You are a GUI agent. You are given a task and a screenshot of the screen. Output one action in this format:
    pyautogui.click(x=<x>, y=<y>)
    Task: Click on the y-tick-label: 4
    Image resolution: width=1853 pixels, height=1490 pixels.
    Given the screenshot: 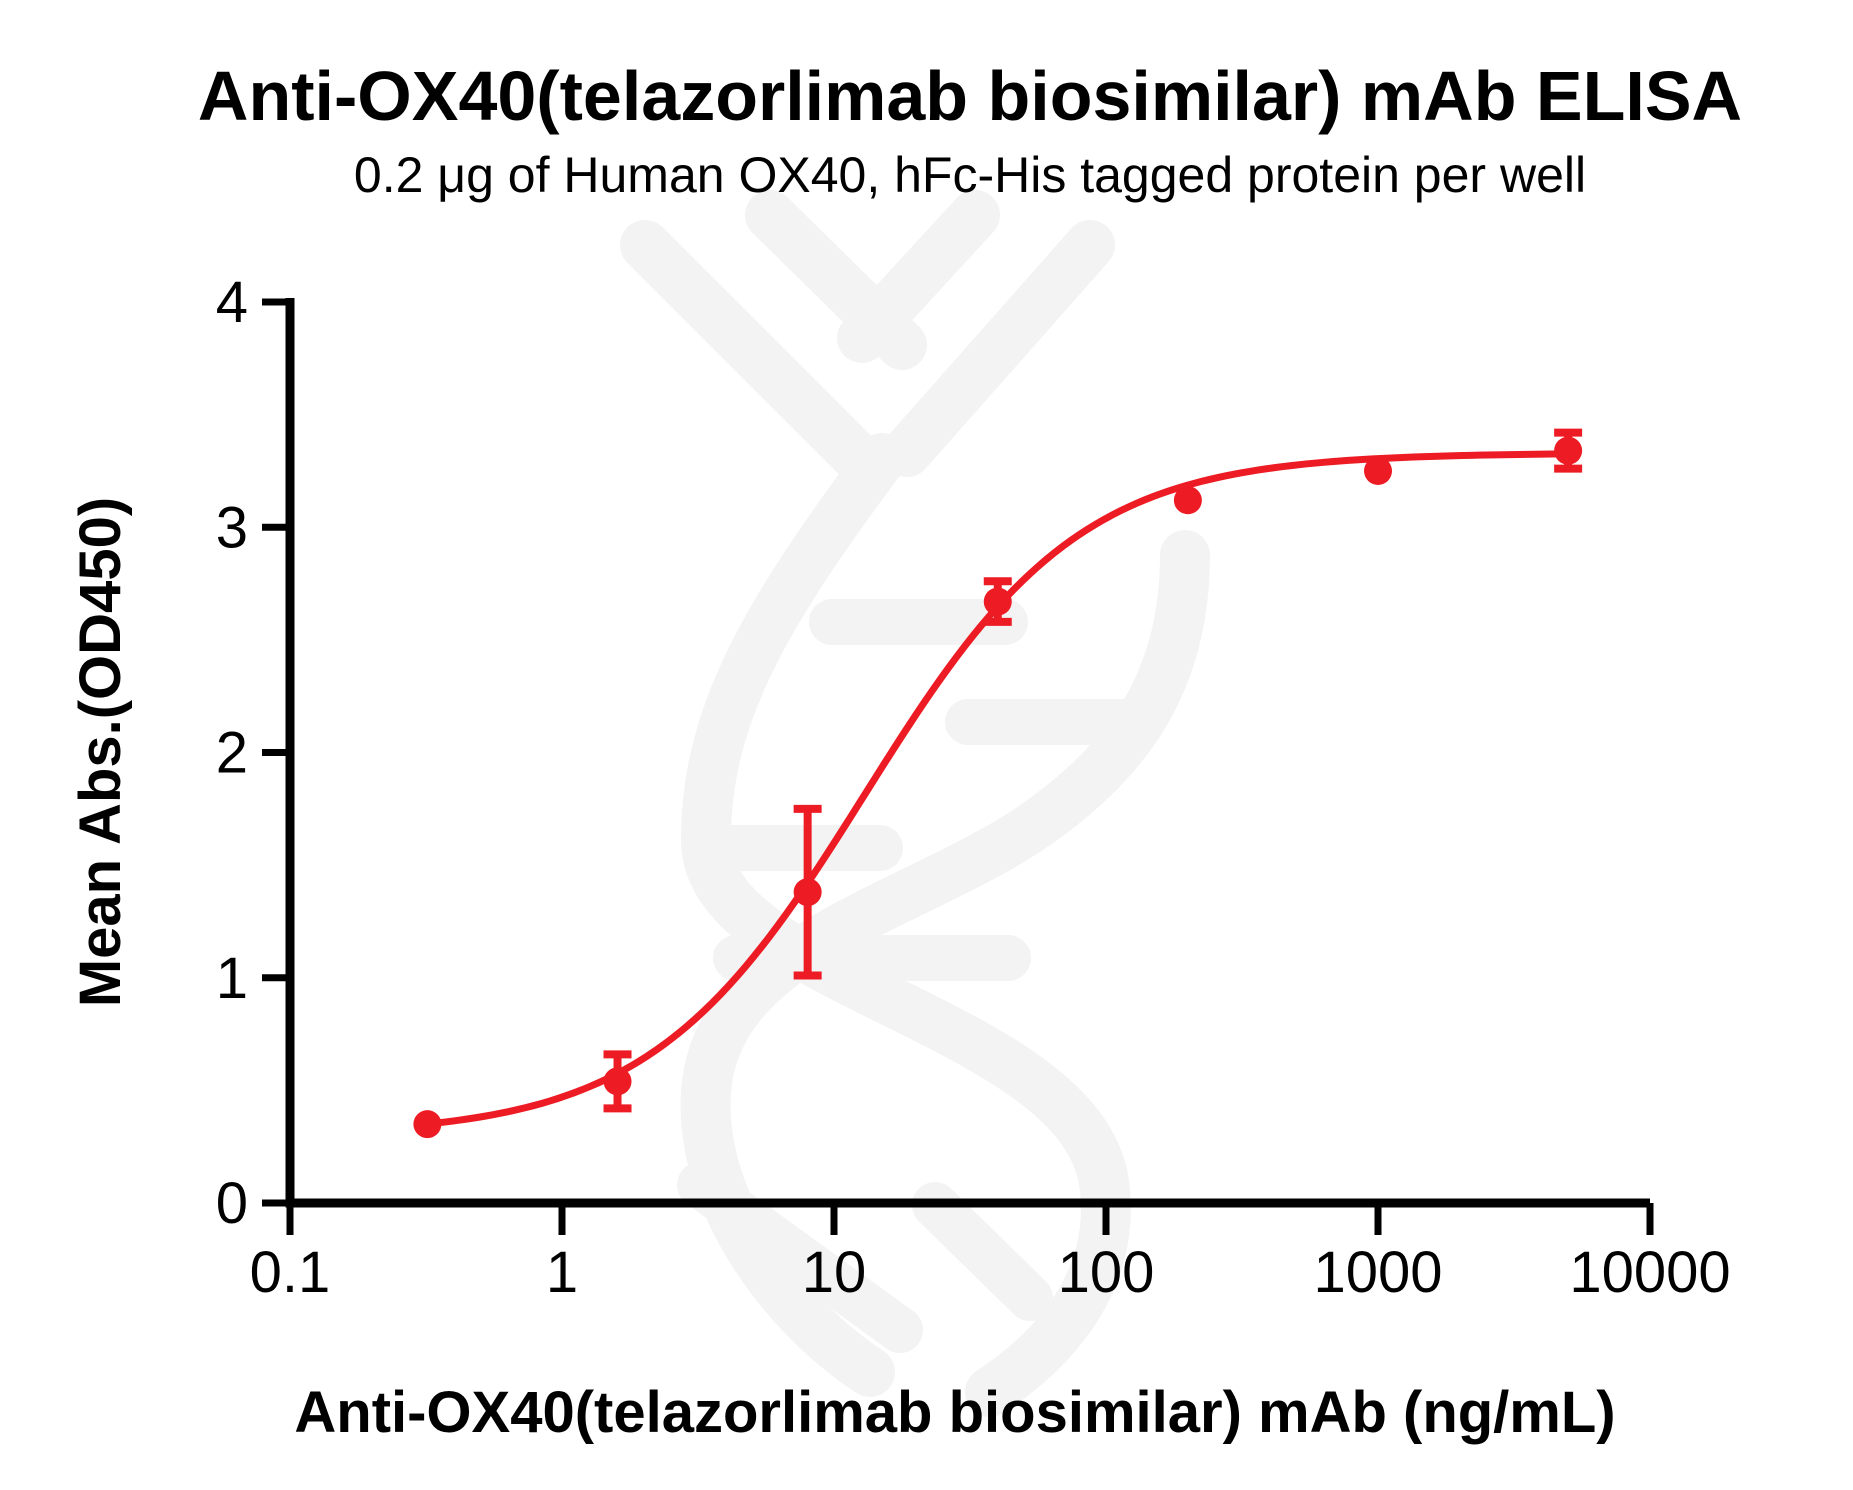 What is the action you would take?
    pyautogui.click(x=232, y=302)
    